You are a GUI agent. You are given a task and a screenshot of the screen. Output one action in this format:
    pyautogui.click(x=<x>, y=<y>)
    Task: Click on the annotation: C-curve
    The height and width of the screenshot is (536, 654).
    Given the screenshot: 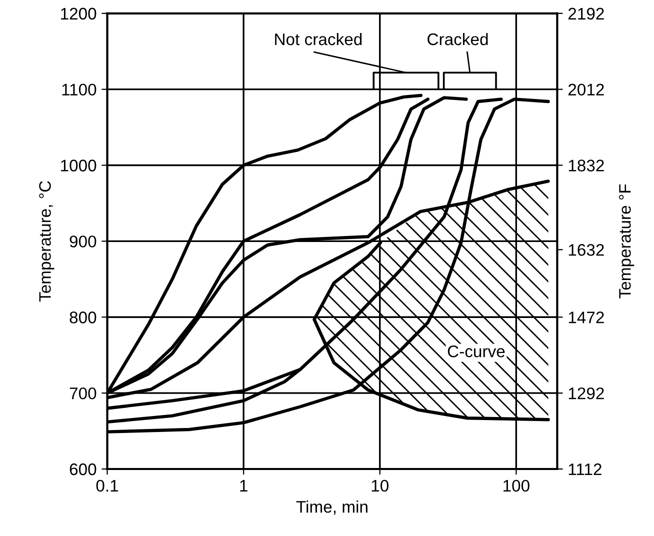 What is the action you would take?
    pyautogui.click(x=476, y=351)
    